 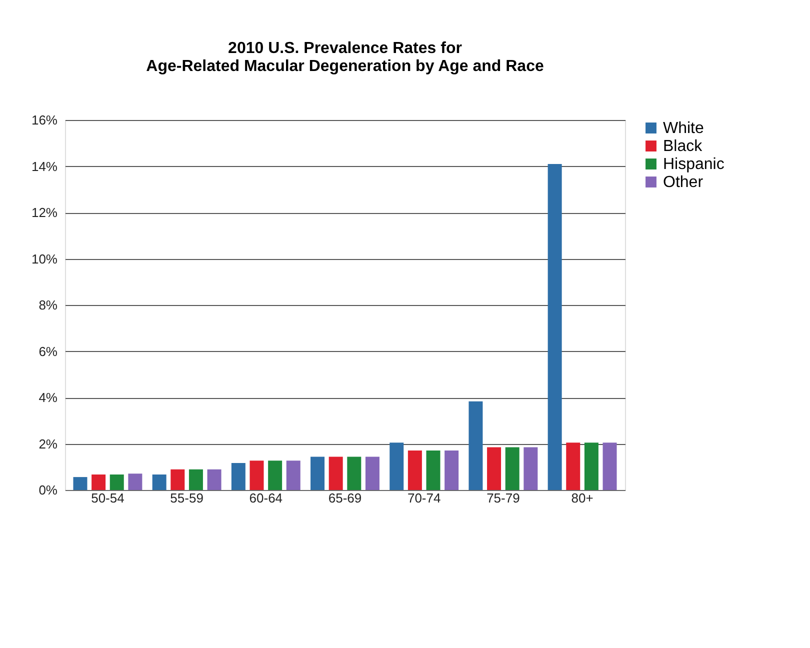 I want to click on legend-label: Black, so click(x=683, y=146).